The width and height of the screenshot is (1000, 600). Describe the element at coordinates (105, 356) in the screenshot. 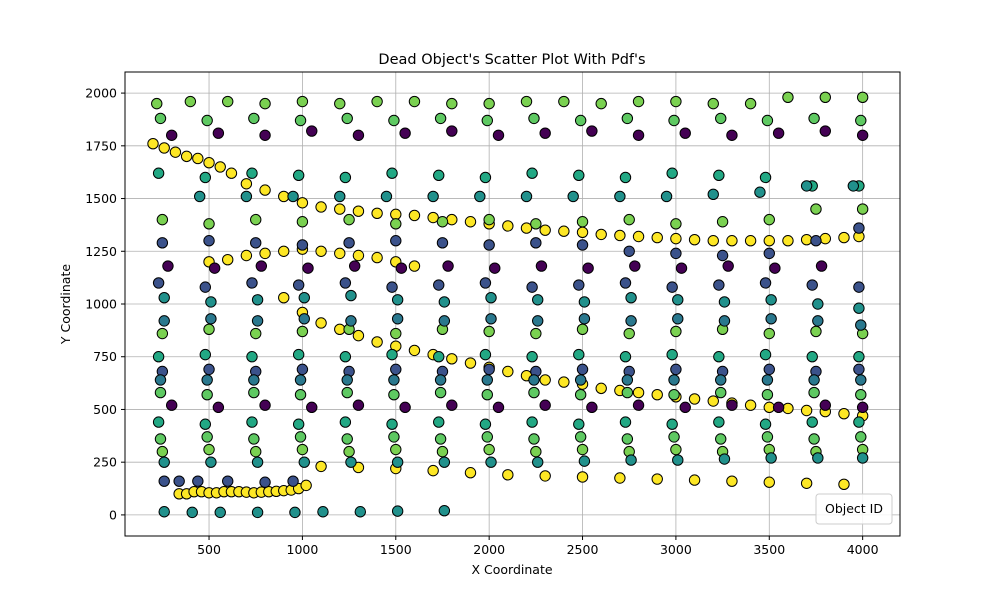

I see `y-tick-label: 750` at that location.